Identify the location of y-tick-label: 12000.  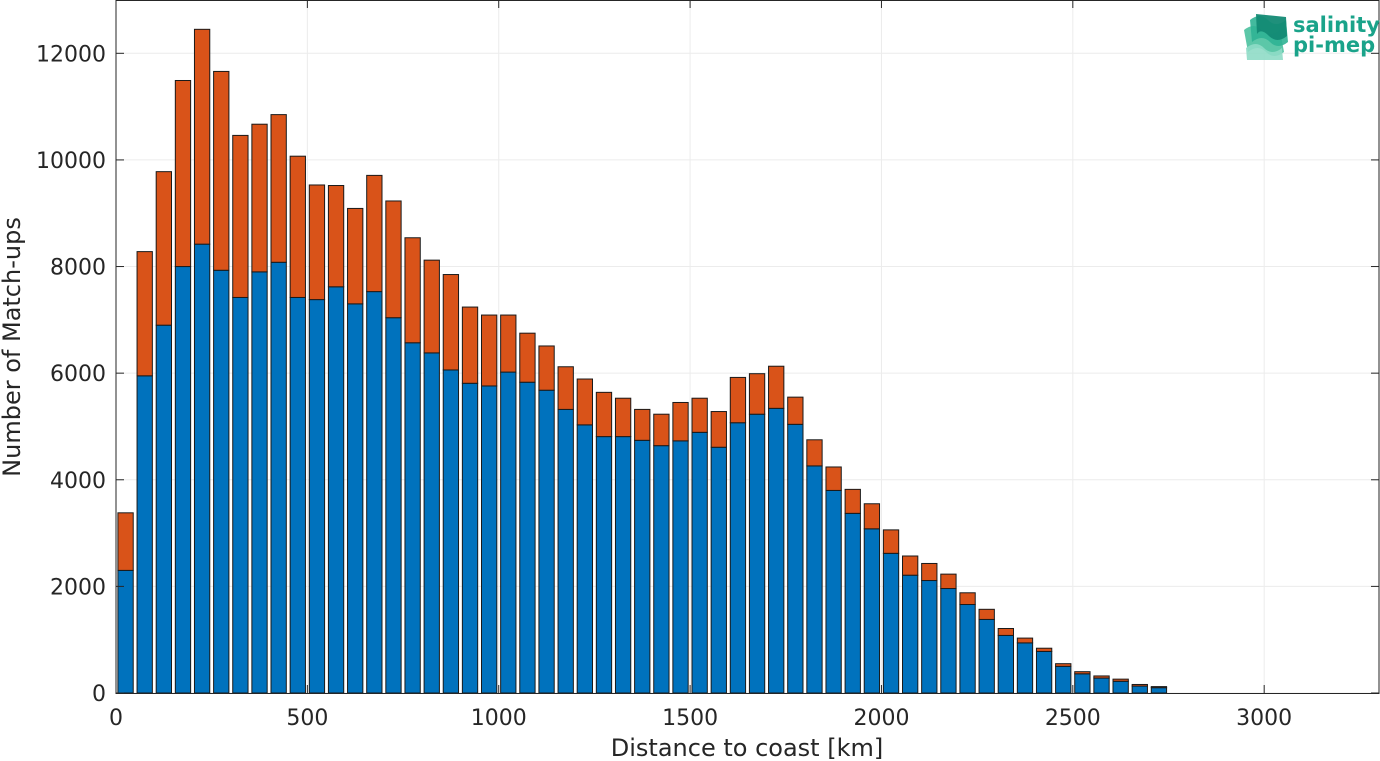
(71, 54).